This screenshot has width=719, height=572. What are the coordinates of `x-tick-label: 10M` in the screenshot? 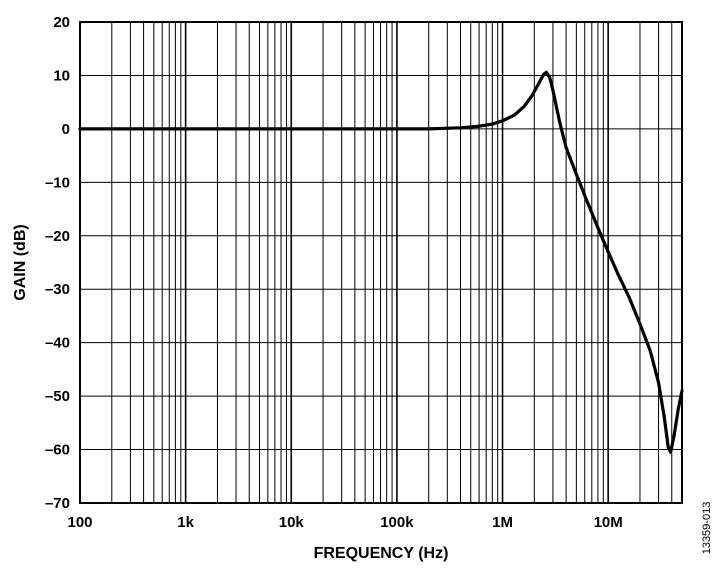 It's located at (608, 522).